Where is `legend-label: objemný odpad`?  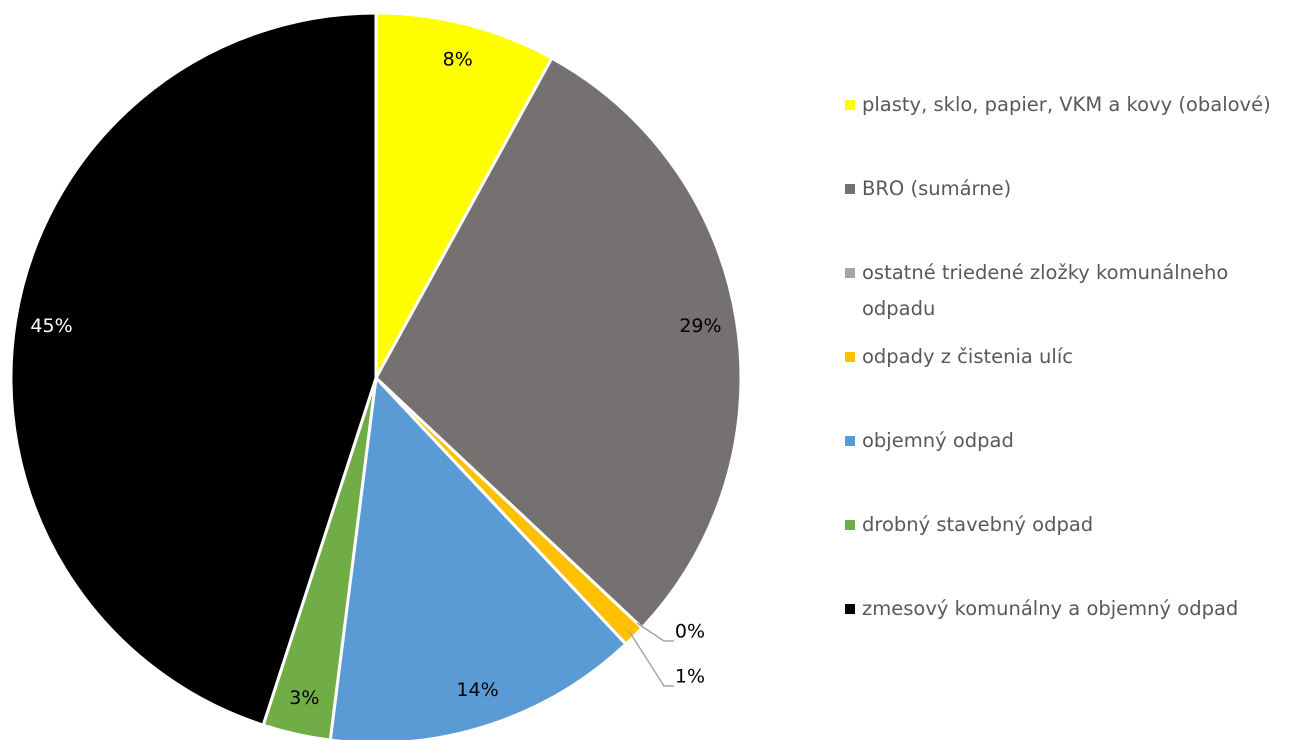
legend-label: objemný odpad is located at coordinates (938, 440).